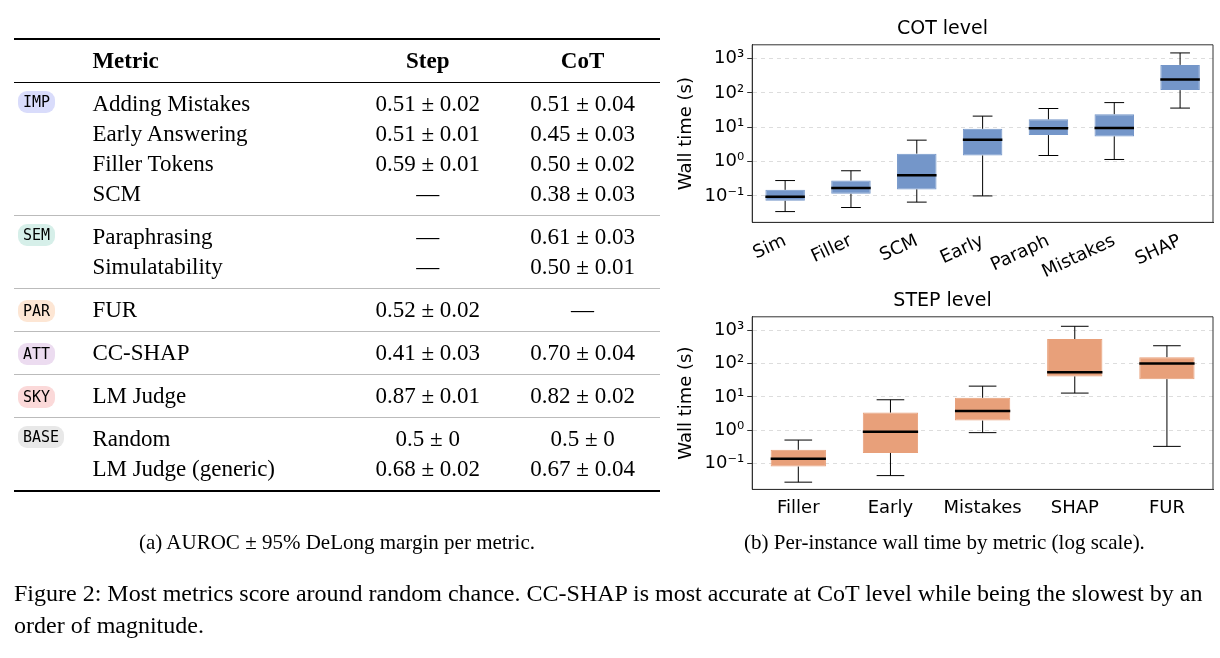  Describe the element at coordinates (336, 542) in the screenshot. I see `text: (a) AUROC ± 95% DeLong margin per metric.` at that location.